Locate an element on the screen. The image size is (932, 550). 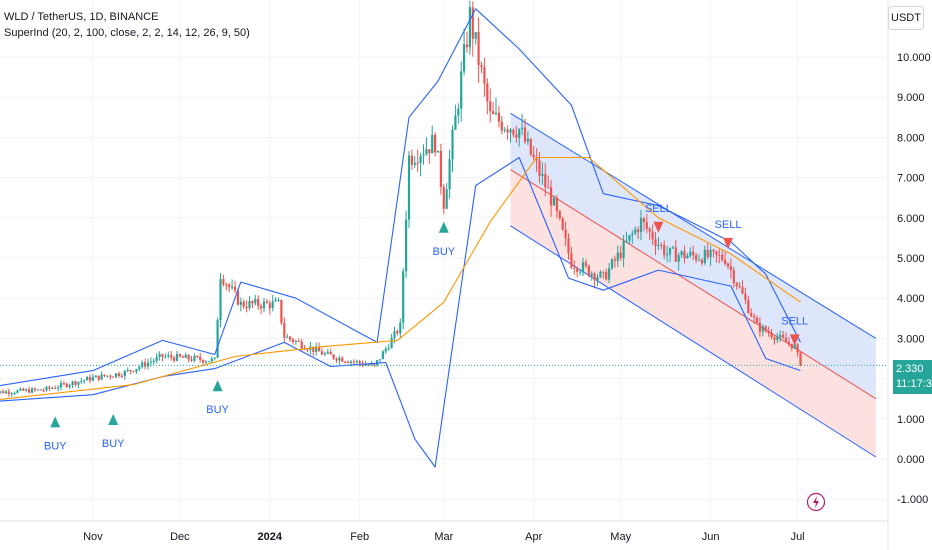
y-tick-label: 1.000 is located at coordinates (911, 420).